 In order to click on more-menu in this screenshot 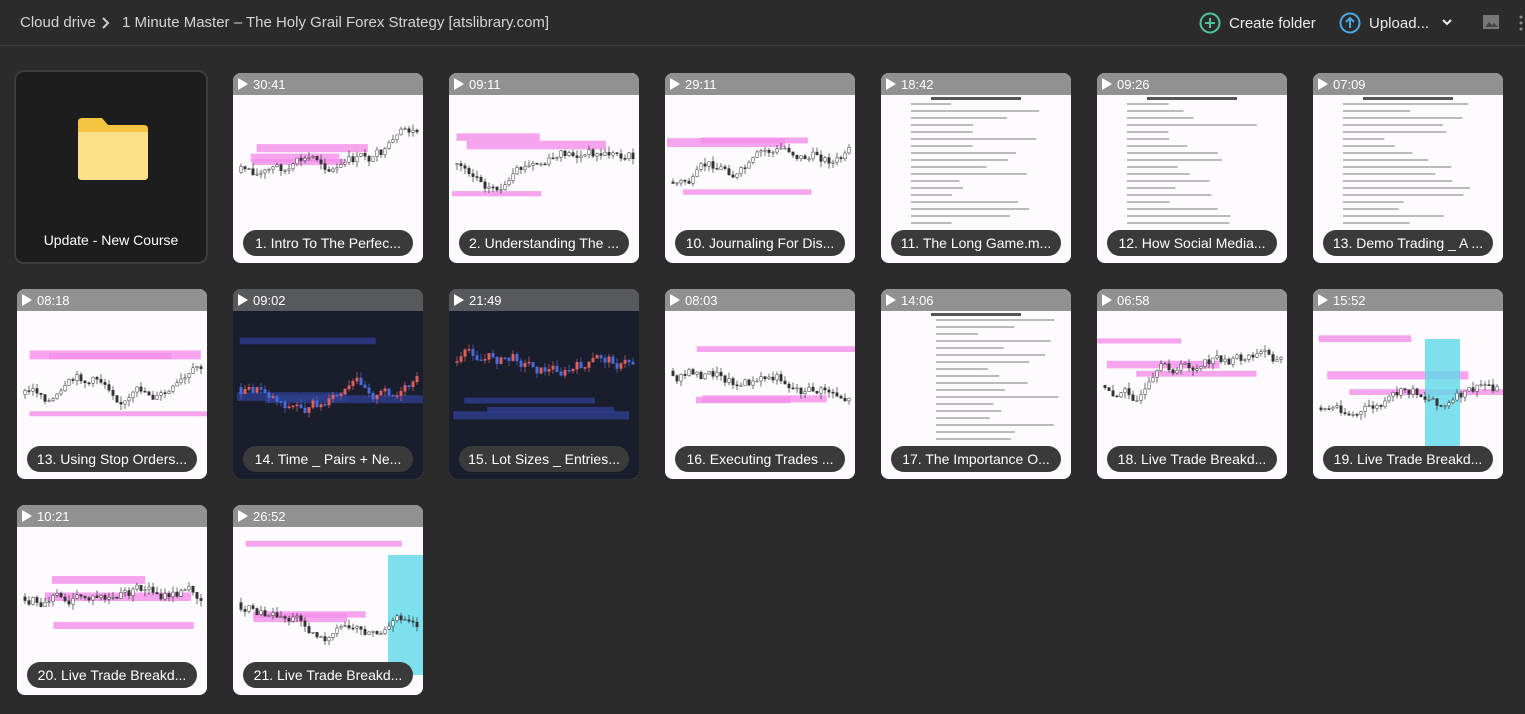, I will do `click(1521, 23)`.